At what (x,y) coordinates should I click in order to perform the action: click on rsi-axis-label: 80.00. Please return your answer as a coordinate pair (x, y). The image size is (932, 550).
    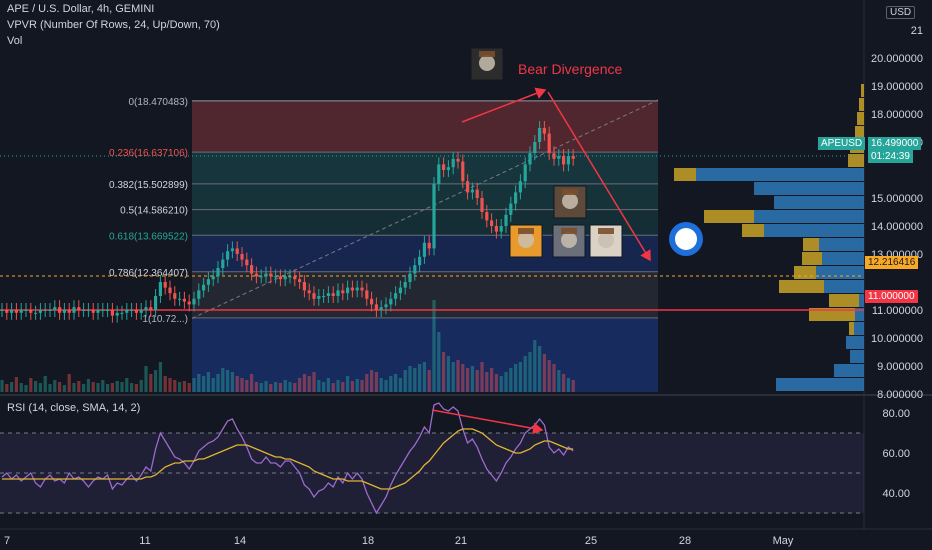
    Looking at the image, I should click on (896, 414).